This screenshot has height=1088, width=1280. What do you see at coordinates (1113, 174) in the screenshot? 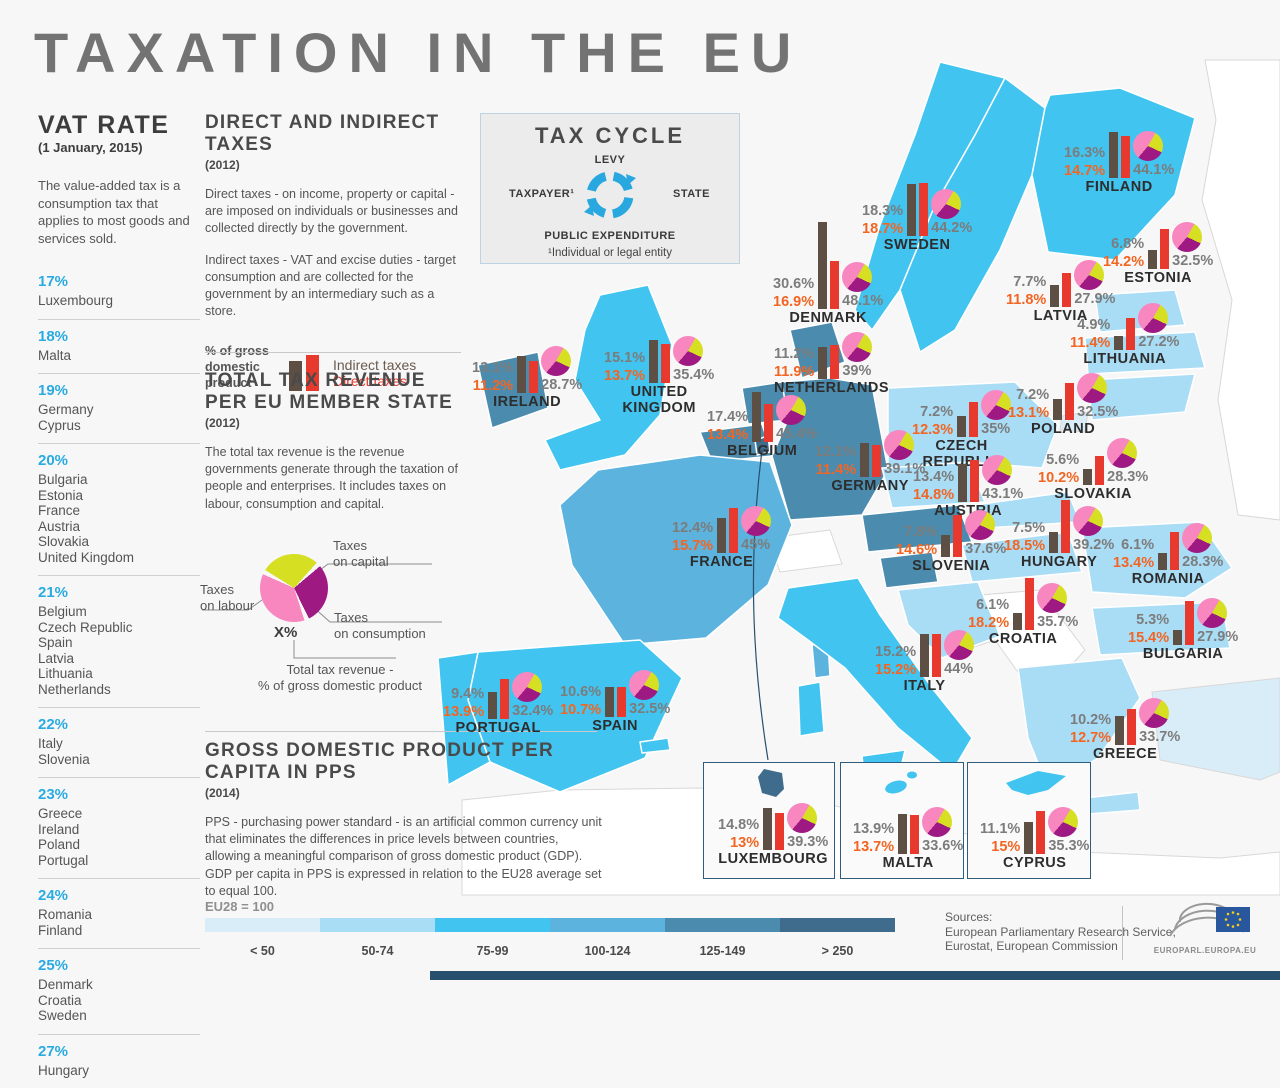
I see `country-shape-finland` at bounding box center [1113, 174].